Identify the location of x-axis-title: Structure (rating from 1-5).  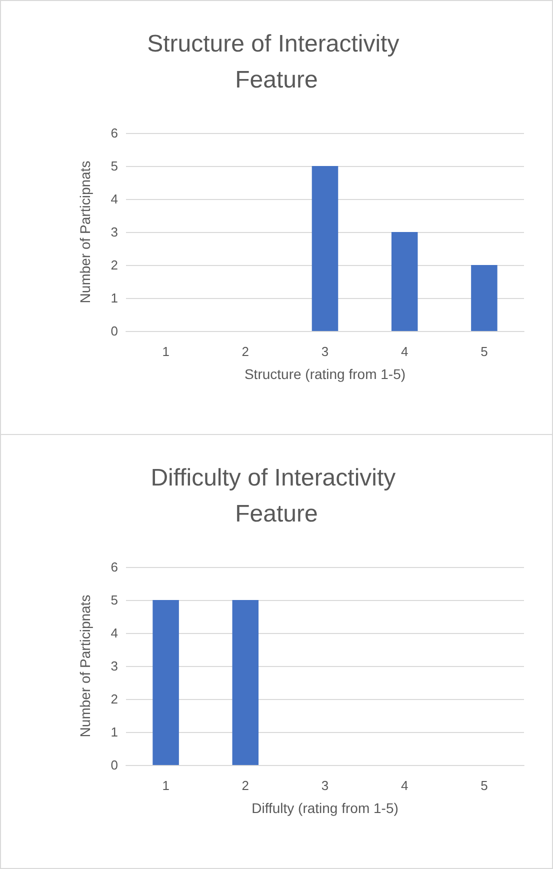
(325, 374).